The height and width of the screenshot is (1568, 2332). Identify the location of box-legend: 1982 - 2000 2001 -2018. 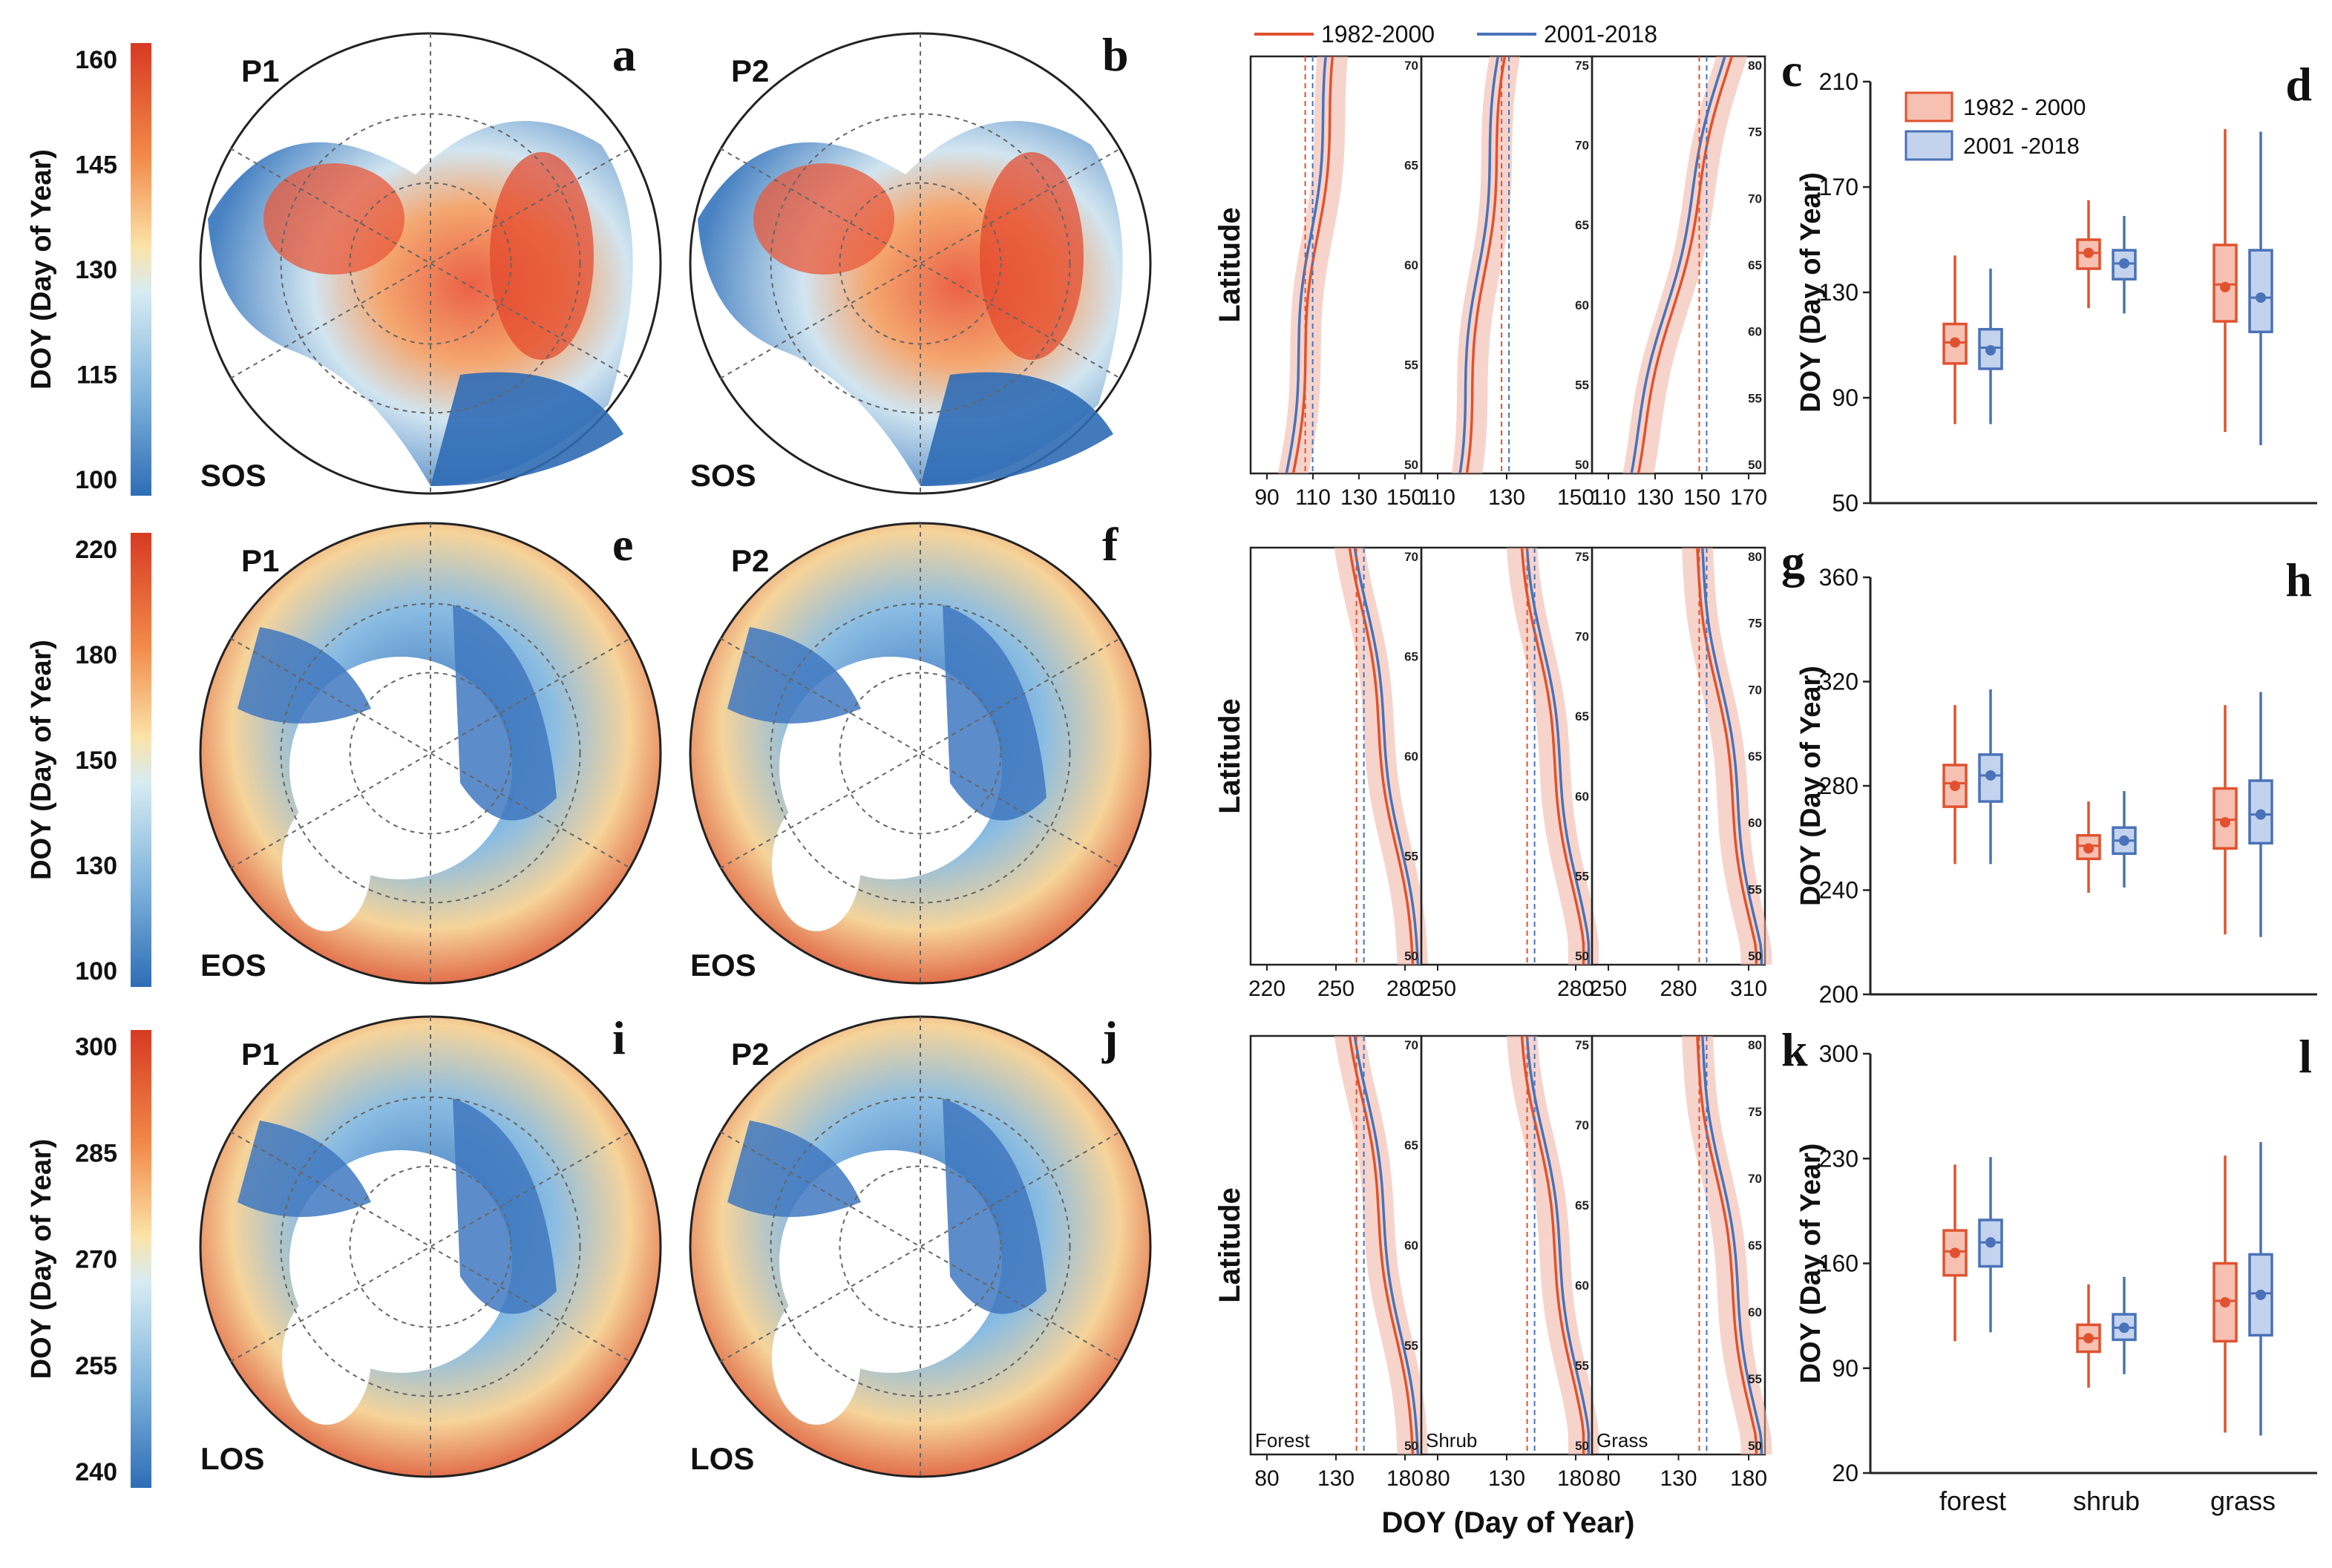
(1995, 126).